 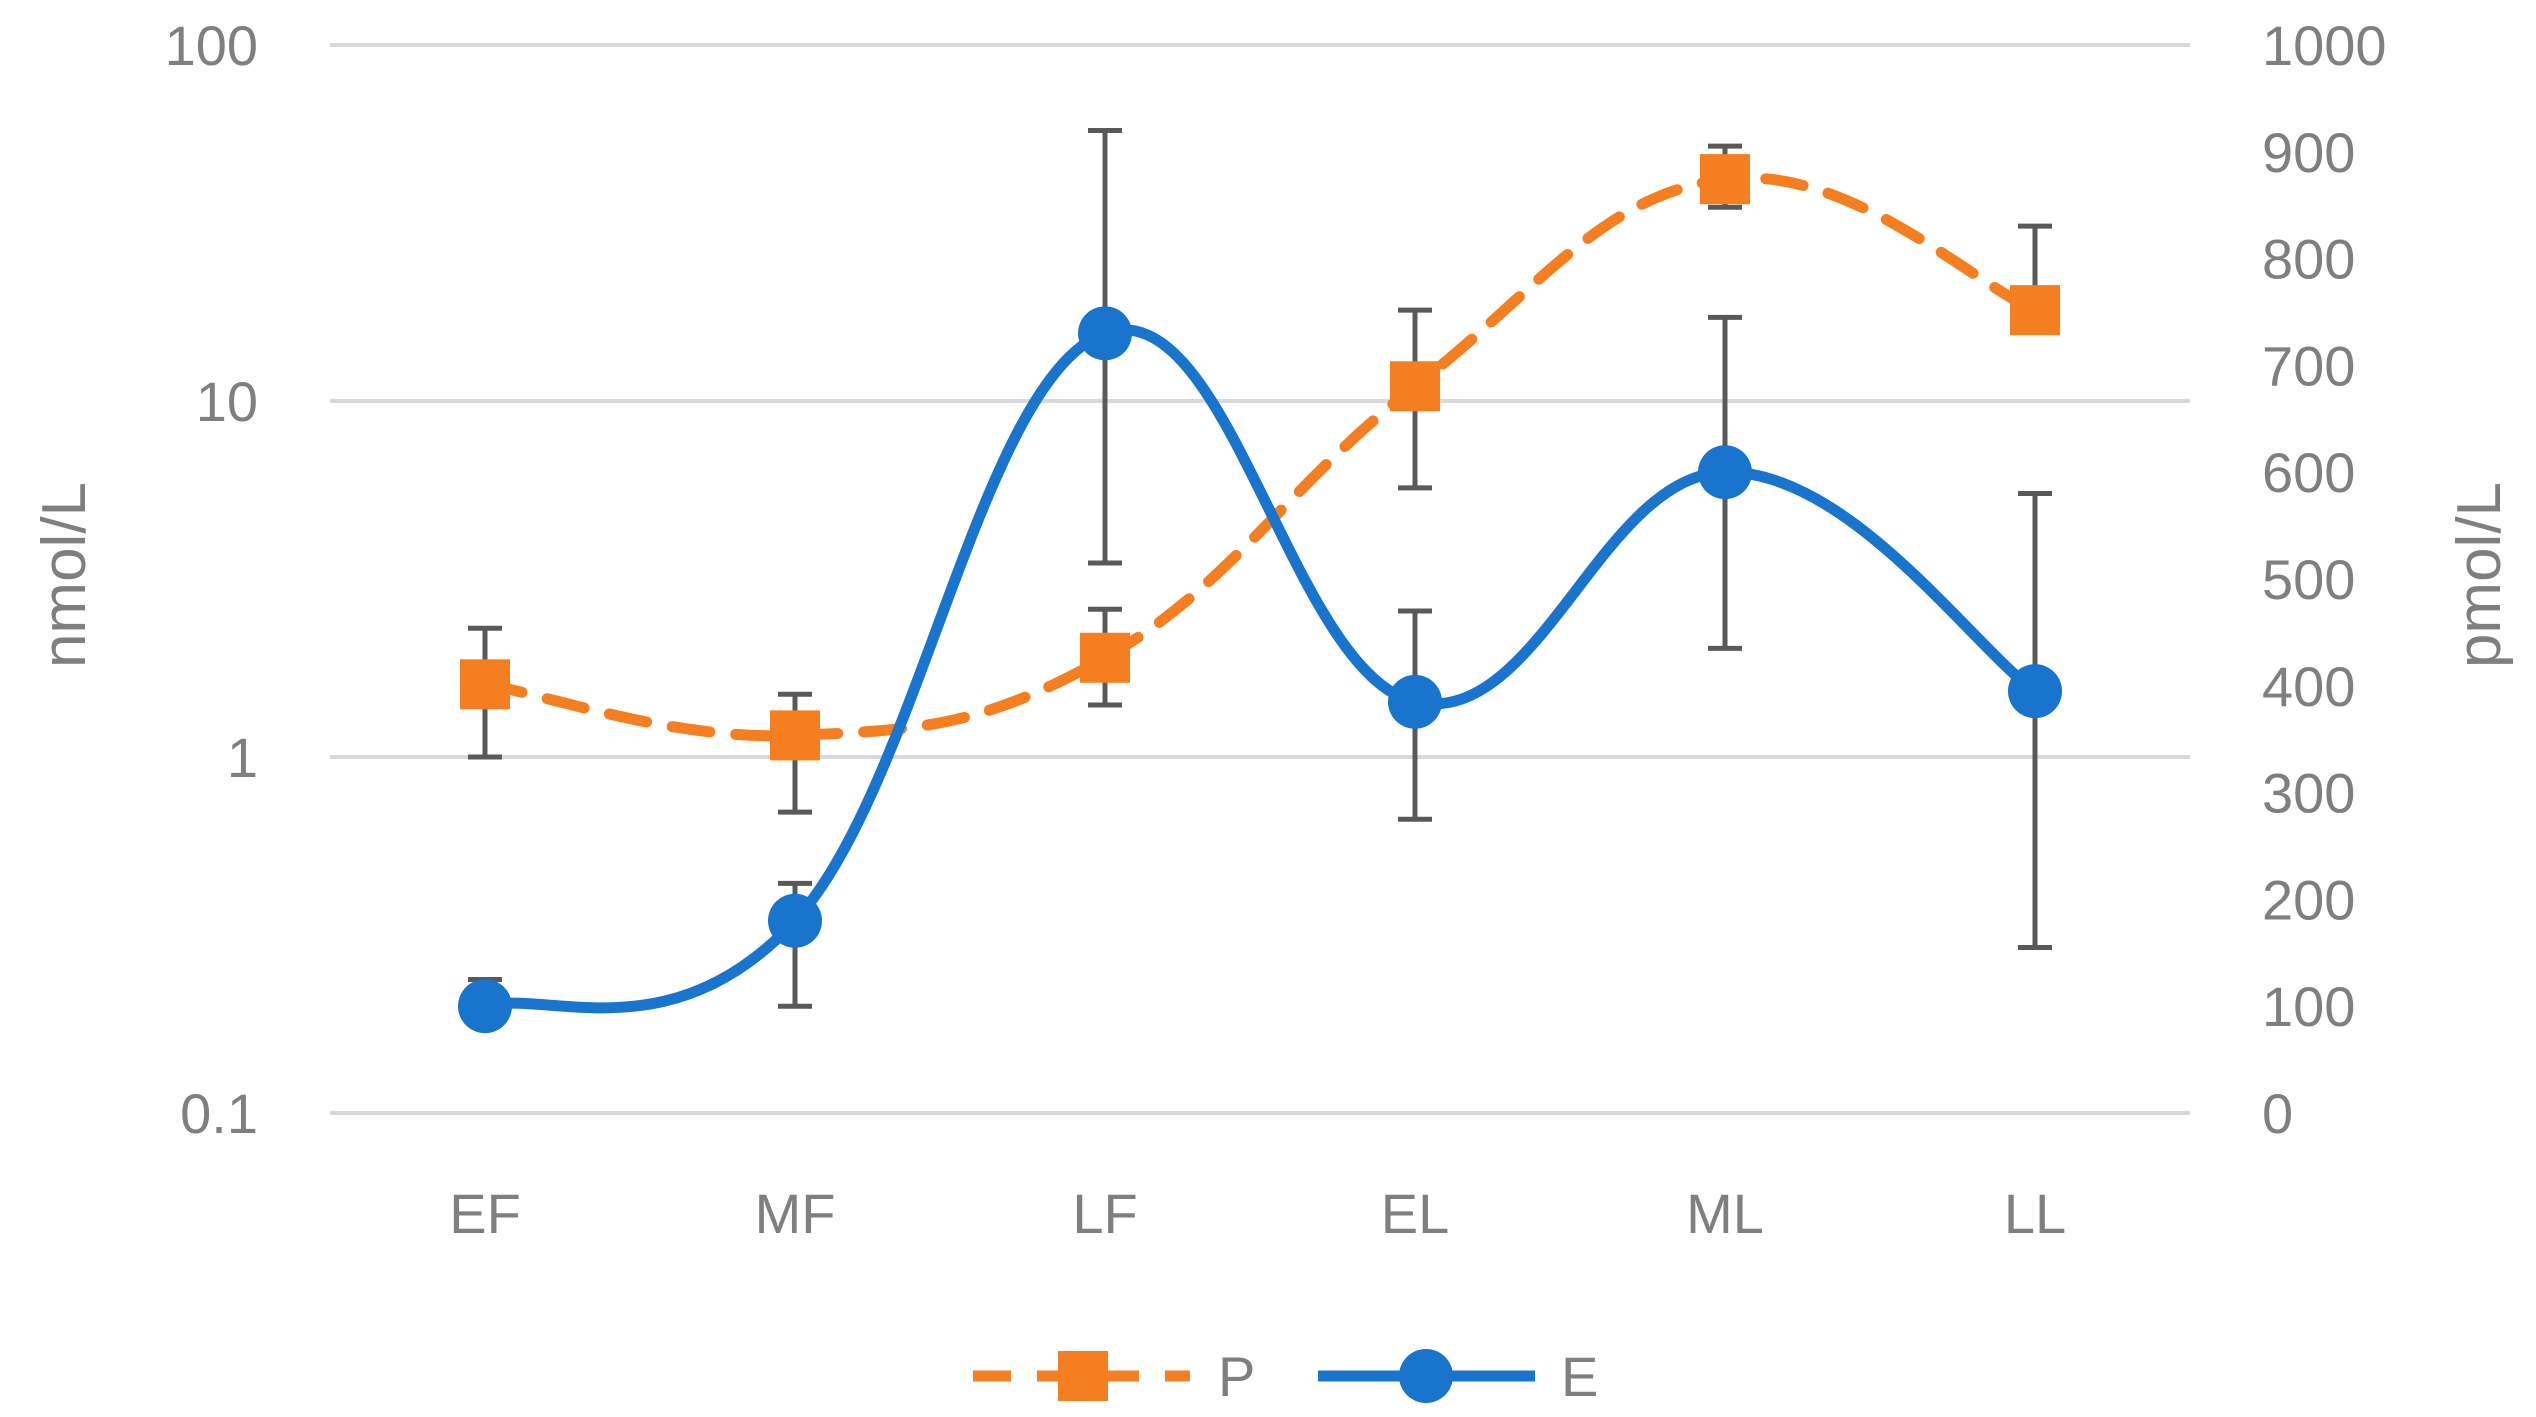 What do you see at coordinates (1415, 701) in the screenshot?
I see `marker-E-EL` at bounding box center [1415, 701].